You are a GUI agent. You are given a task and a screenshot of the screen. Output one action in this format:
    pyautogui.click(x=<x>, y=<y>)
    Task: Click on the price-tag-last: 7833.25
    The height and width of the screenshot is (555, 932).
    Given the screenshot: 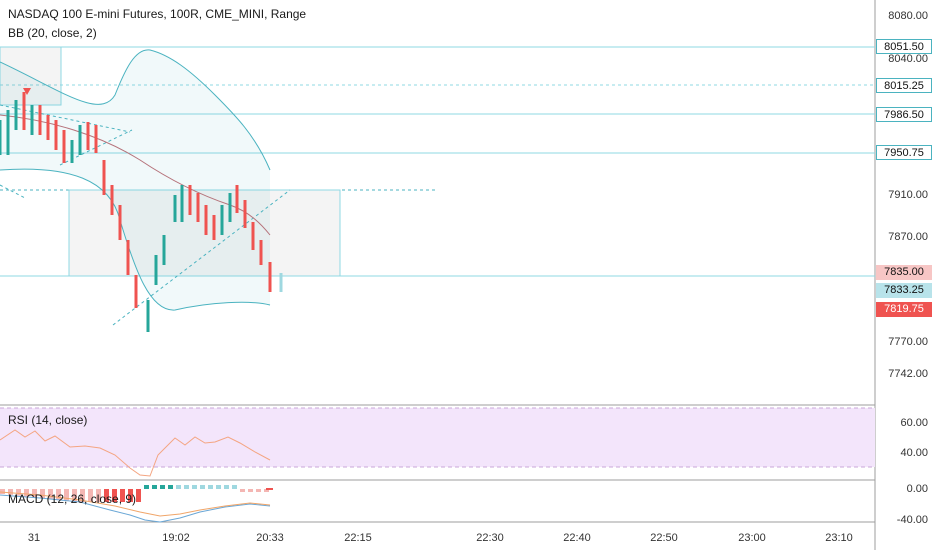 What is the action you would take?
    pyautogui.click(x=904, y=290)
    